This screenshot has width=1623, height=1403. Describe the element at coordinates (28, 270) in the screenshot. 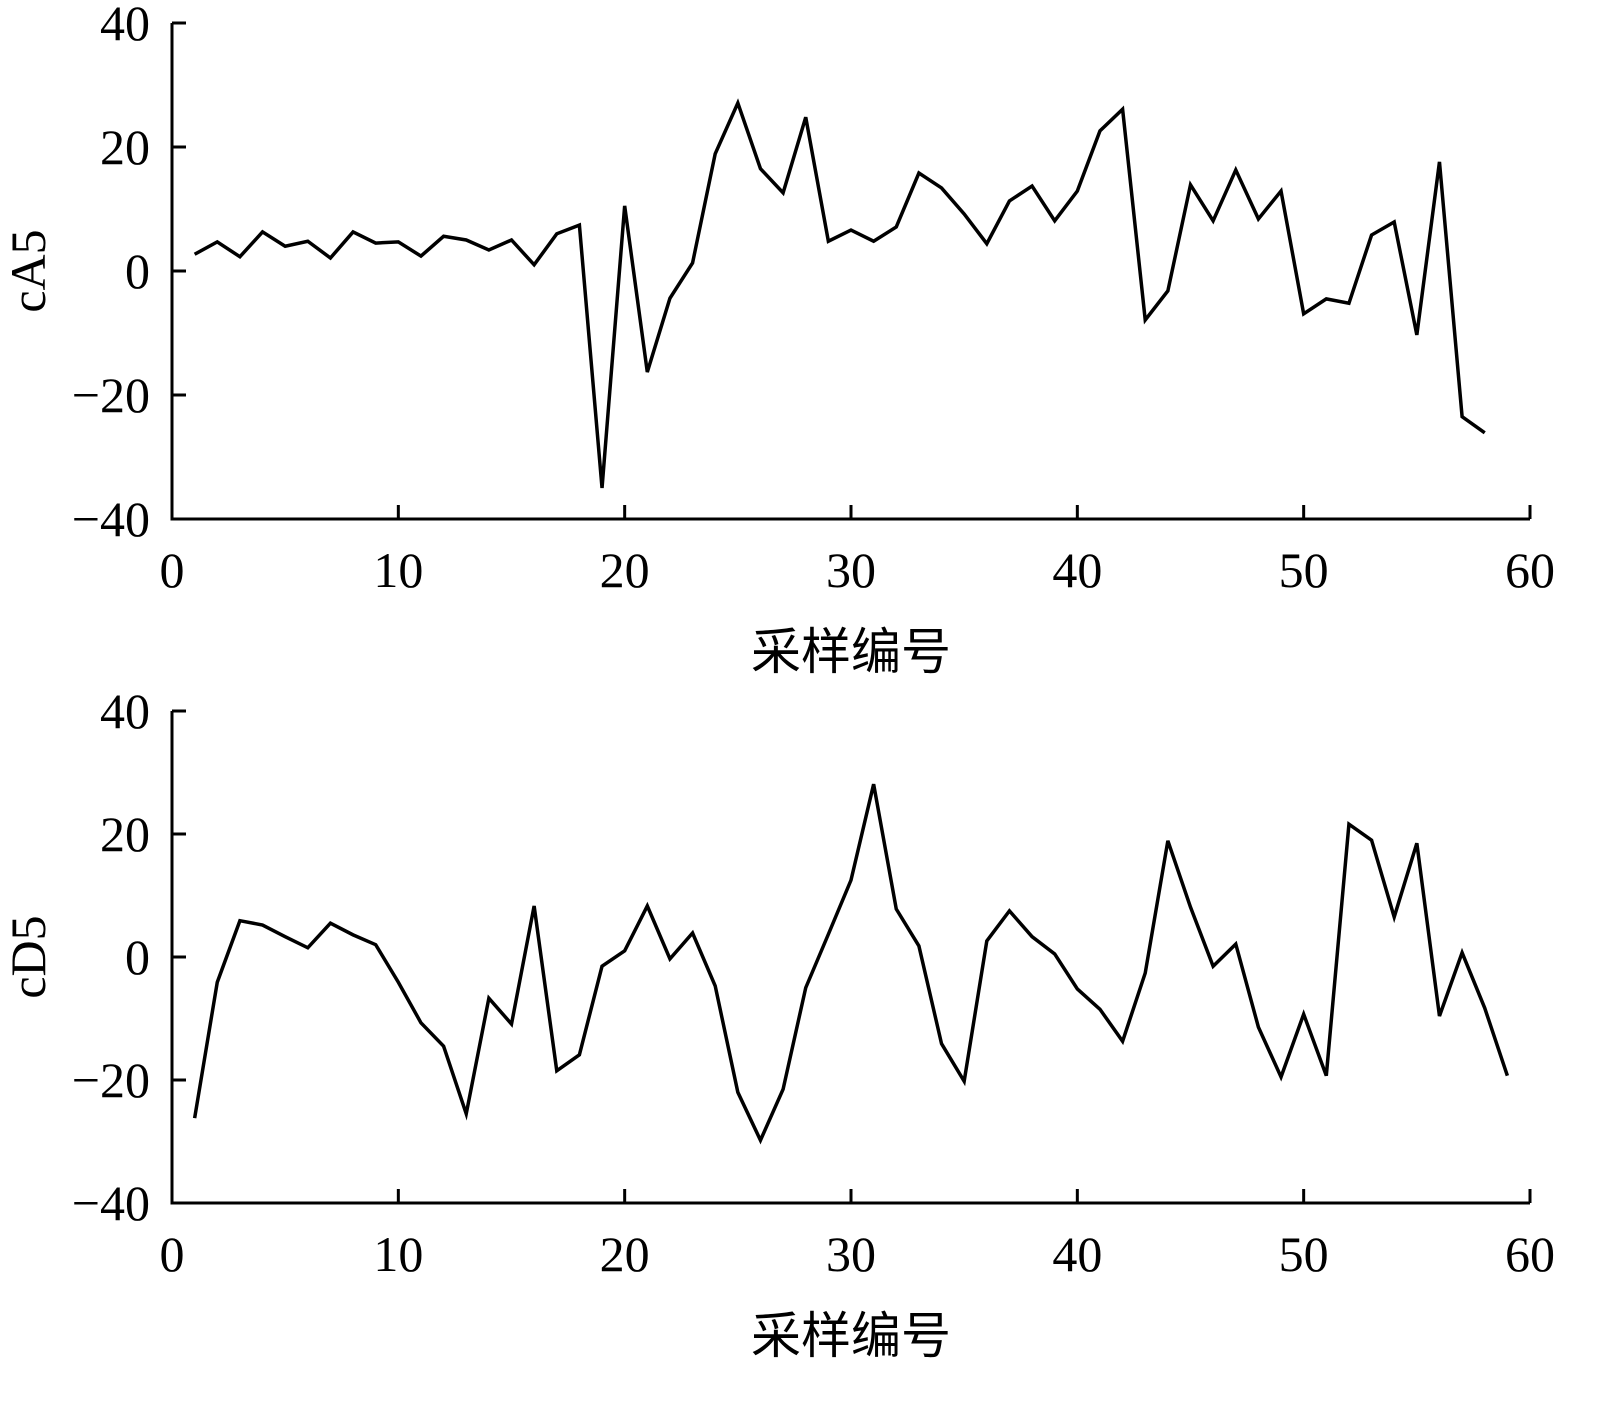

I see `y-axis-label: cA5` at that location.